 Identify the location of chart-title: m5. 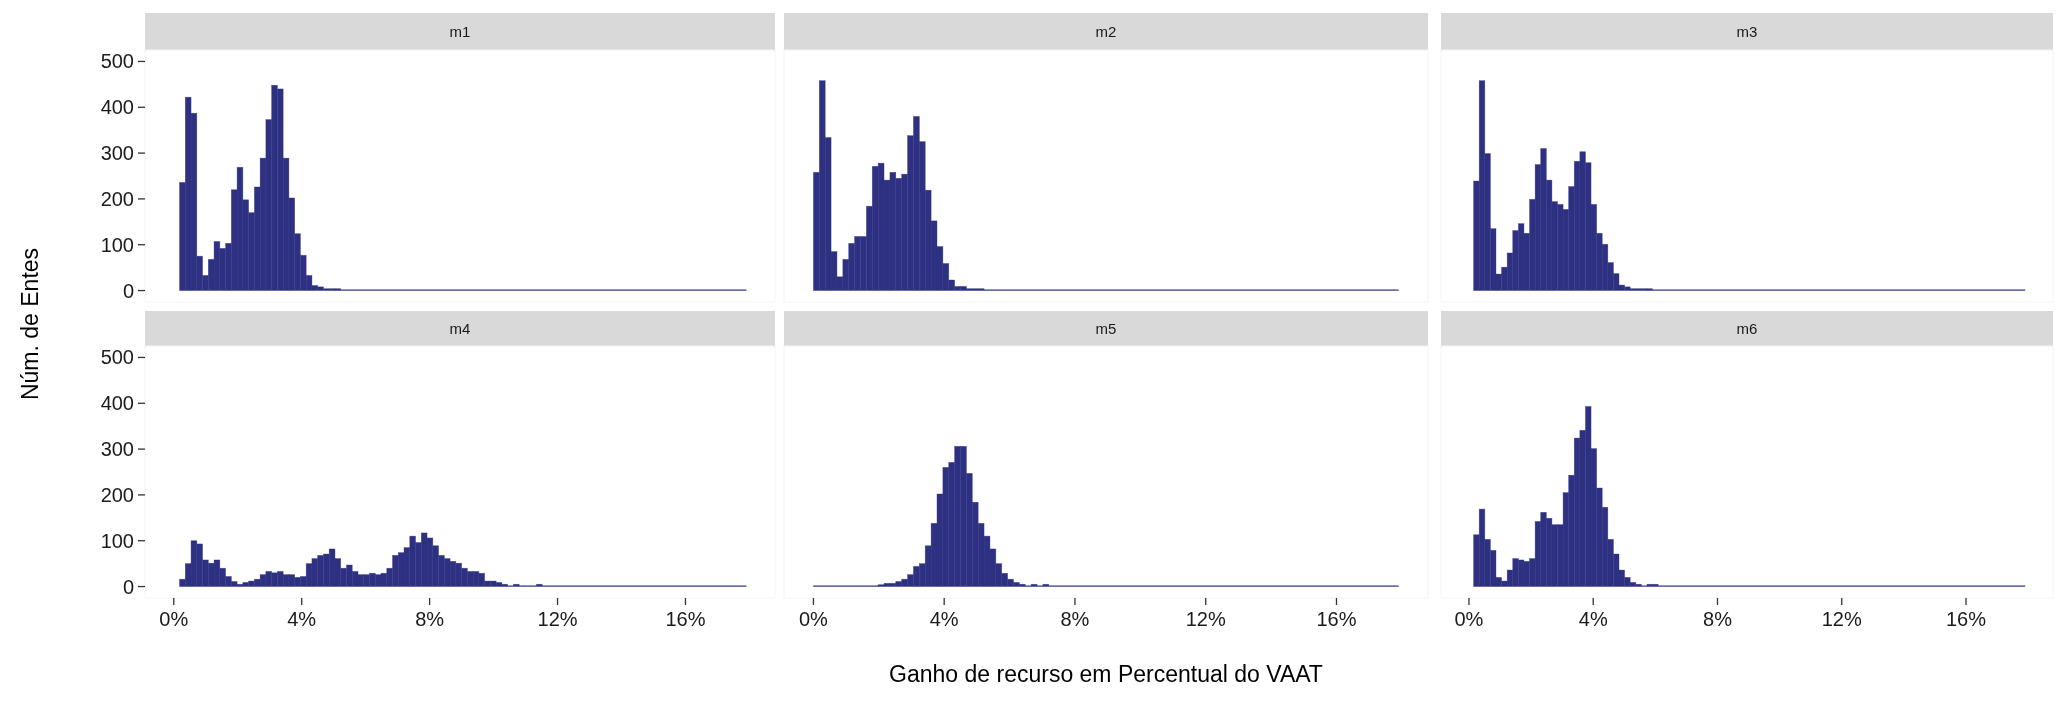
(1106, 328).